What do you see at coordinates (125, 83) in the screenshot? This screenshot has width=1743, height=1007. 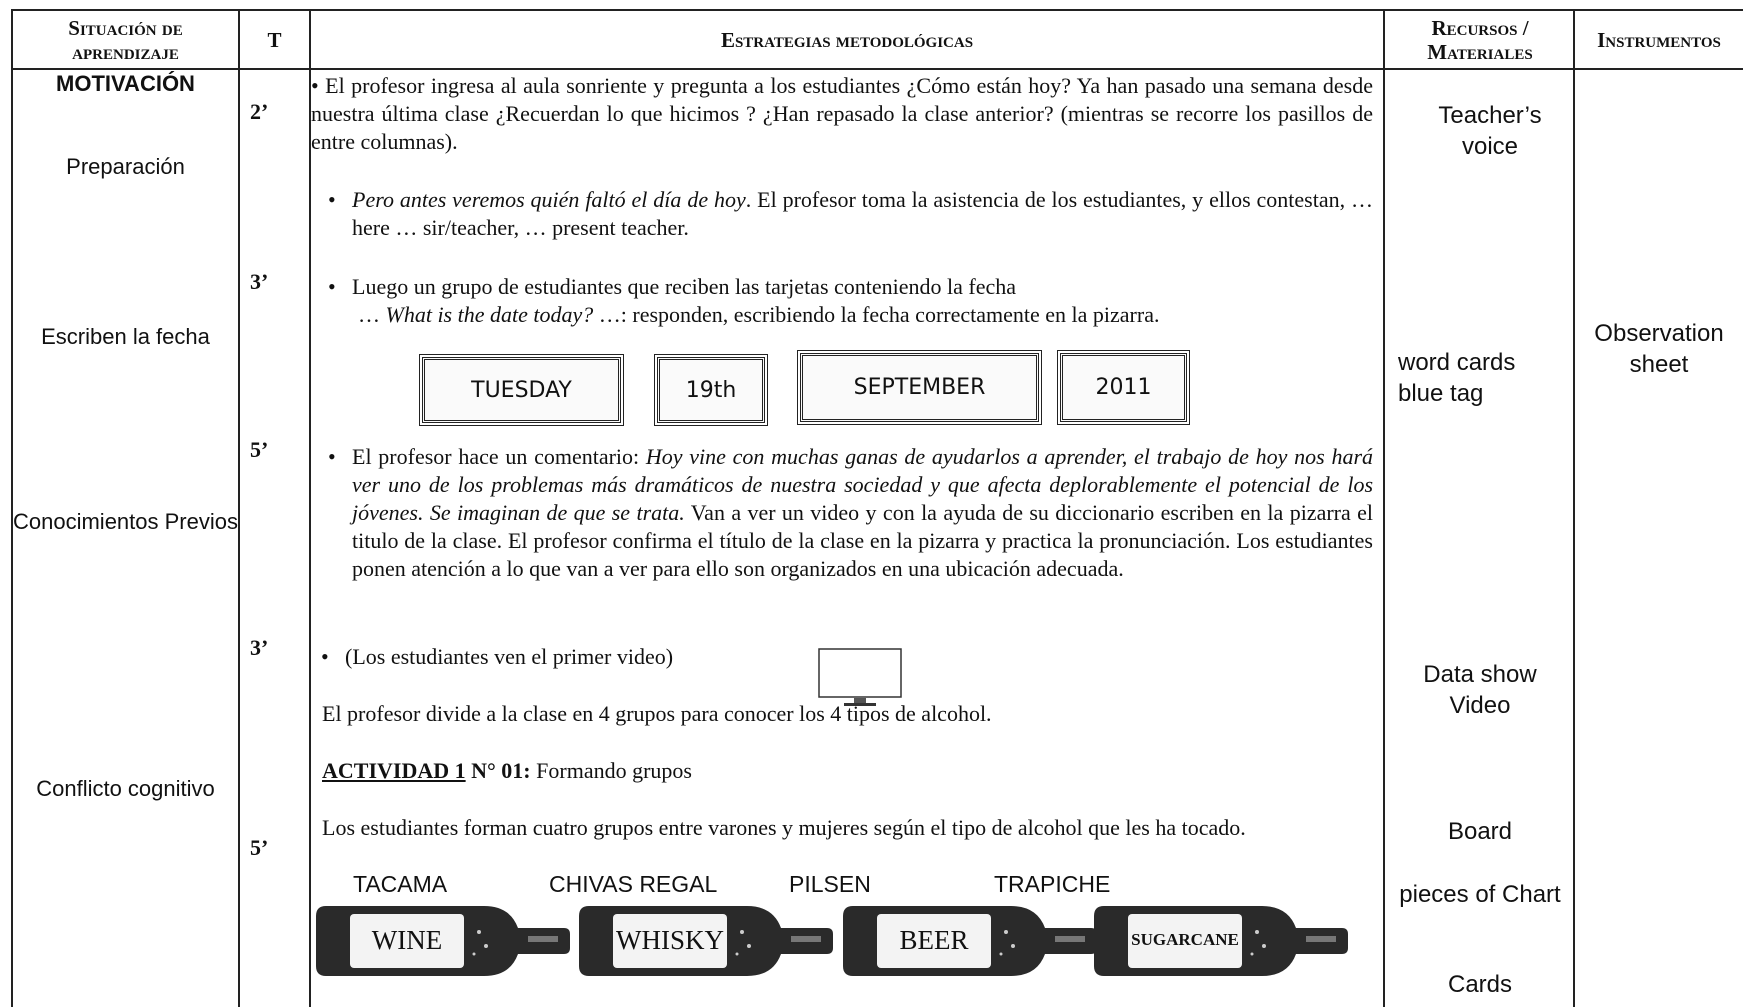 I see `stage-label: MOTIVACIÓN` at bounding box center [125, 83].